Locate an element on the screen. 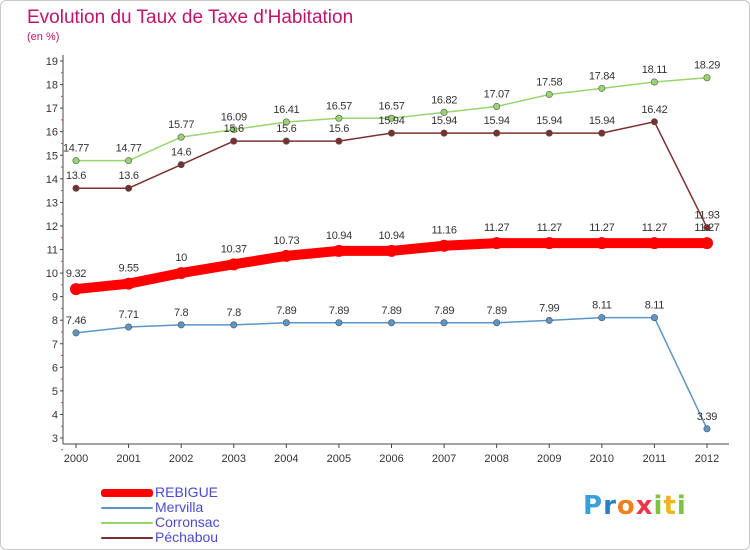 This screenshot has height=550, width=750. x-tick-label: 2003 is located at coordinates (234, 459).